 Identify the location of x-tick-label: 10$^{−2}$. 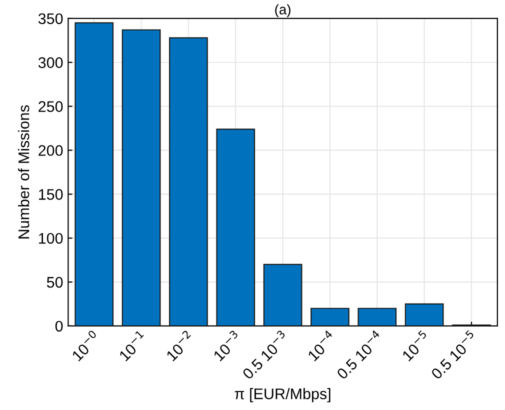
(180, 346).